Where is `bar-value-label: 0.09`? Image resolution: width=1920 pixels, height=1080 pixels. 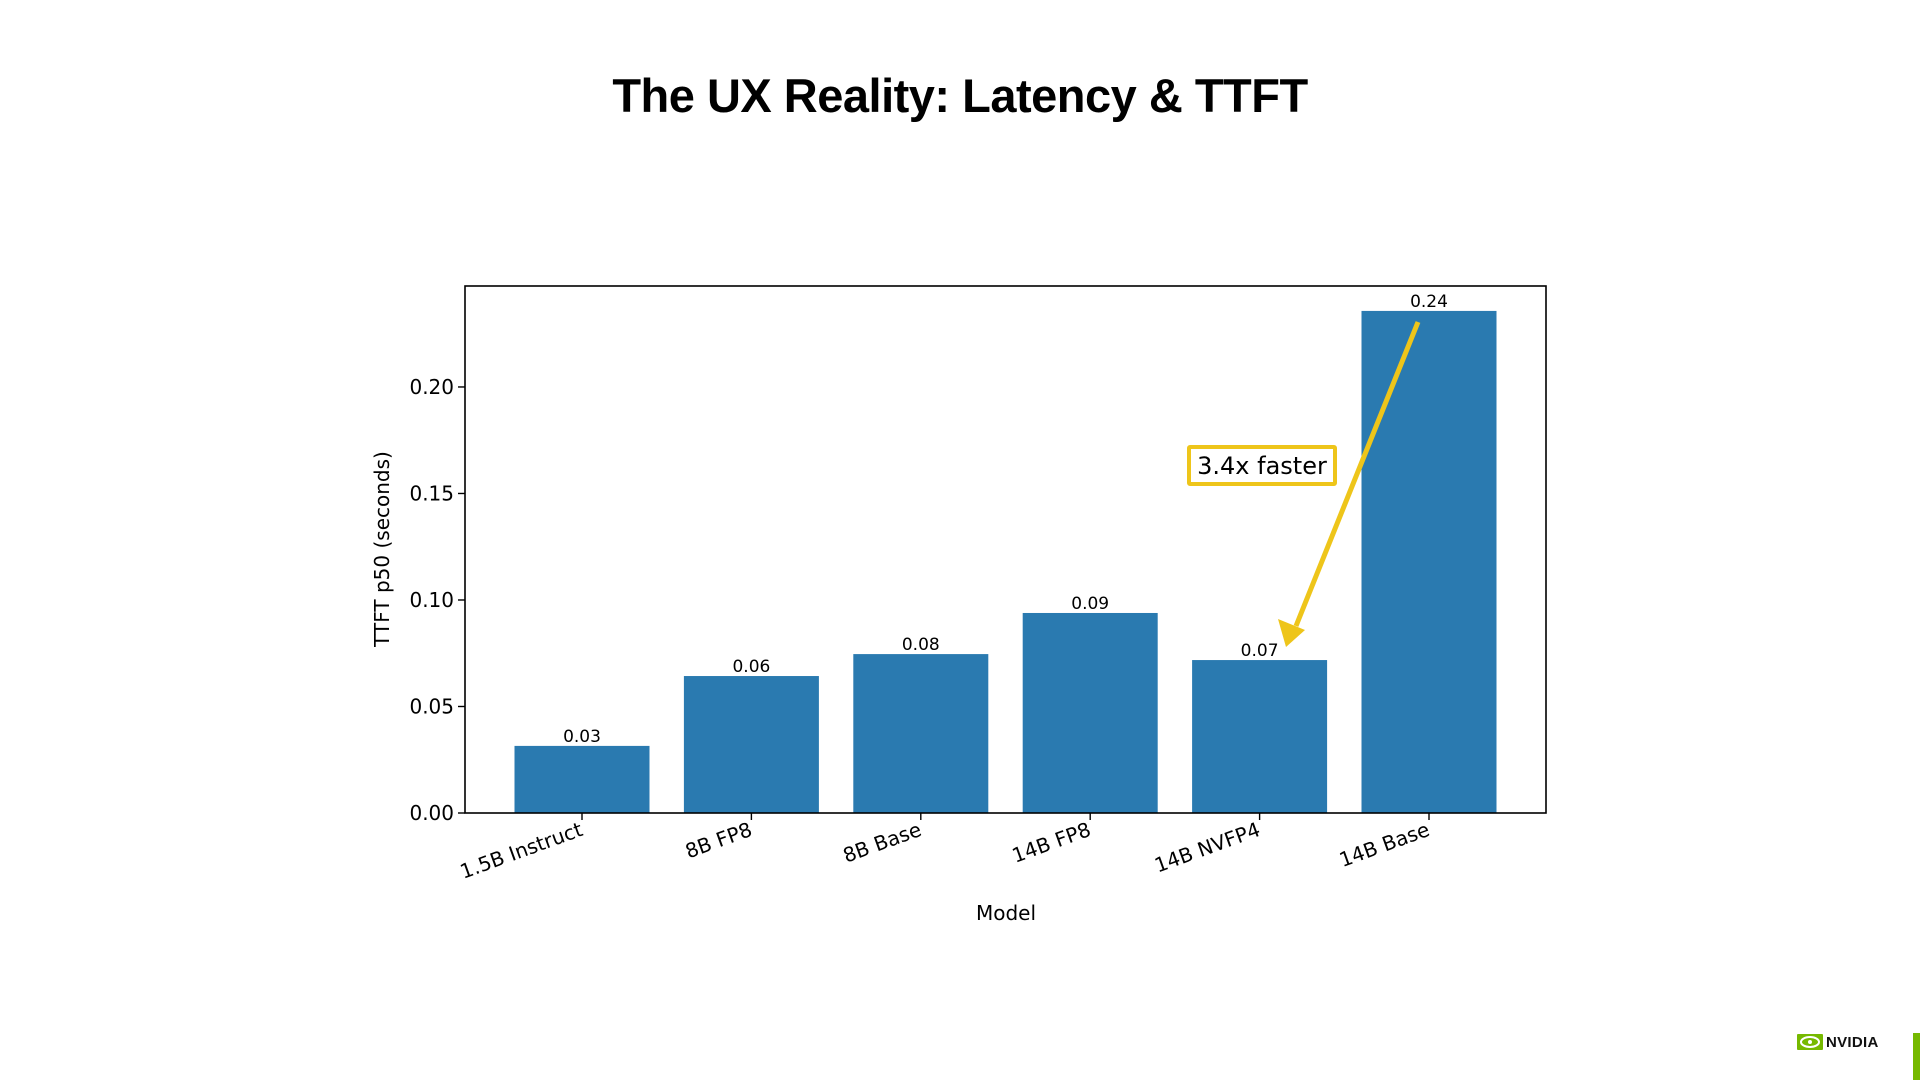 bar-value-label: 0.09 is located at coordinates (1090, 604).